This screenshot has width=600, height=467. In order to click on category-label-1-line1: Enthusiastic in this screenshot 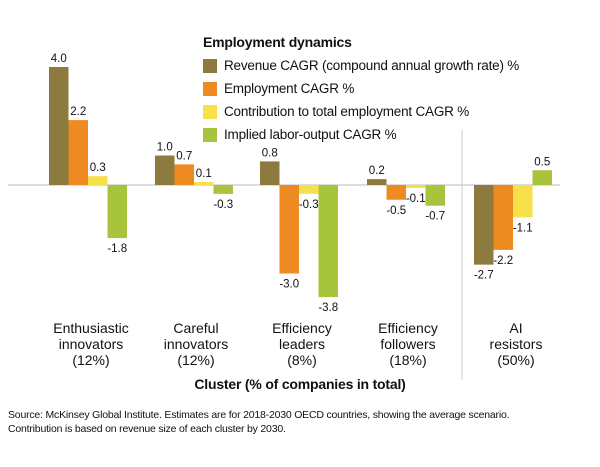, I will do `click(90, 328)`.